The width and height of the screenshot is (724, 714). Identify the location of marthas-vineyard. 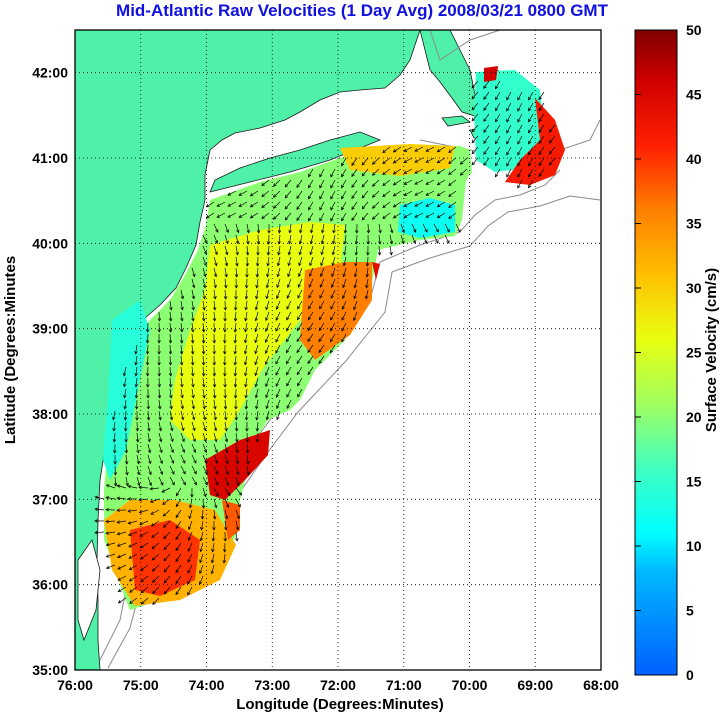
(456, 121).